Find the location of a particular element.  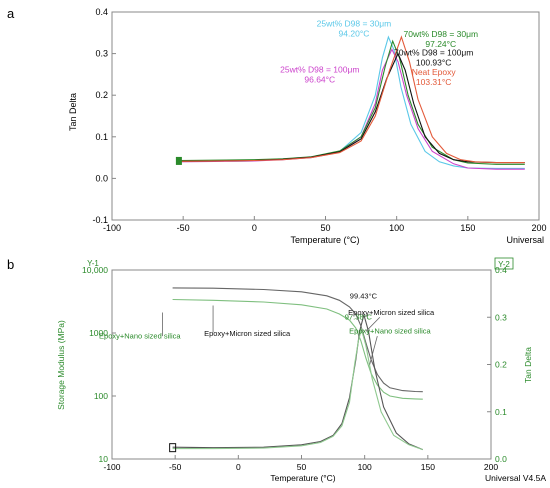

chart-a-annotation-value: 103.31°C is located at coordinates (434, 82).